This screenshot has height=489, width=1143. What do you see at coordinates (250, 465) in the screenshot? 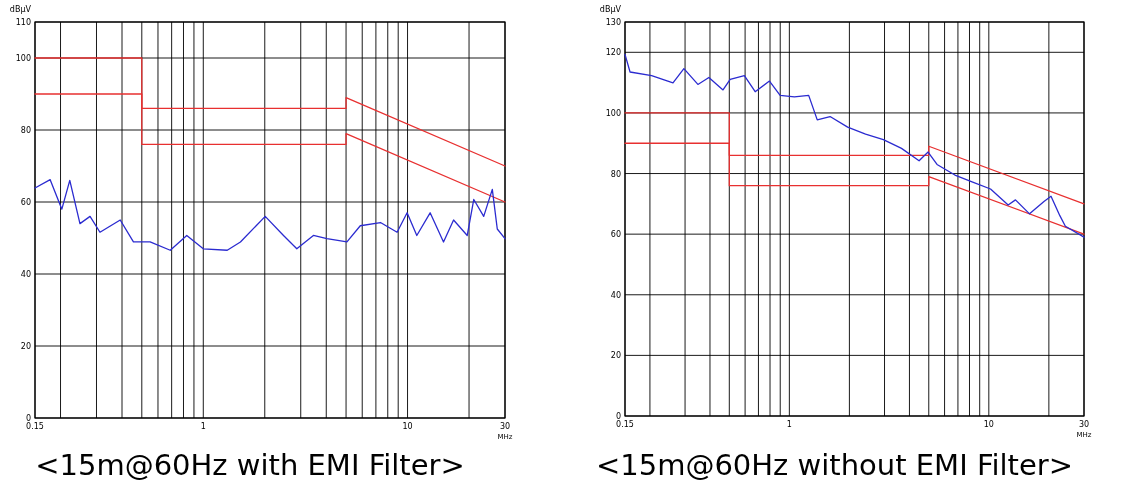
I see `text: <15m@60Hz with EMI Filter>` at bounding box center [250, 465].